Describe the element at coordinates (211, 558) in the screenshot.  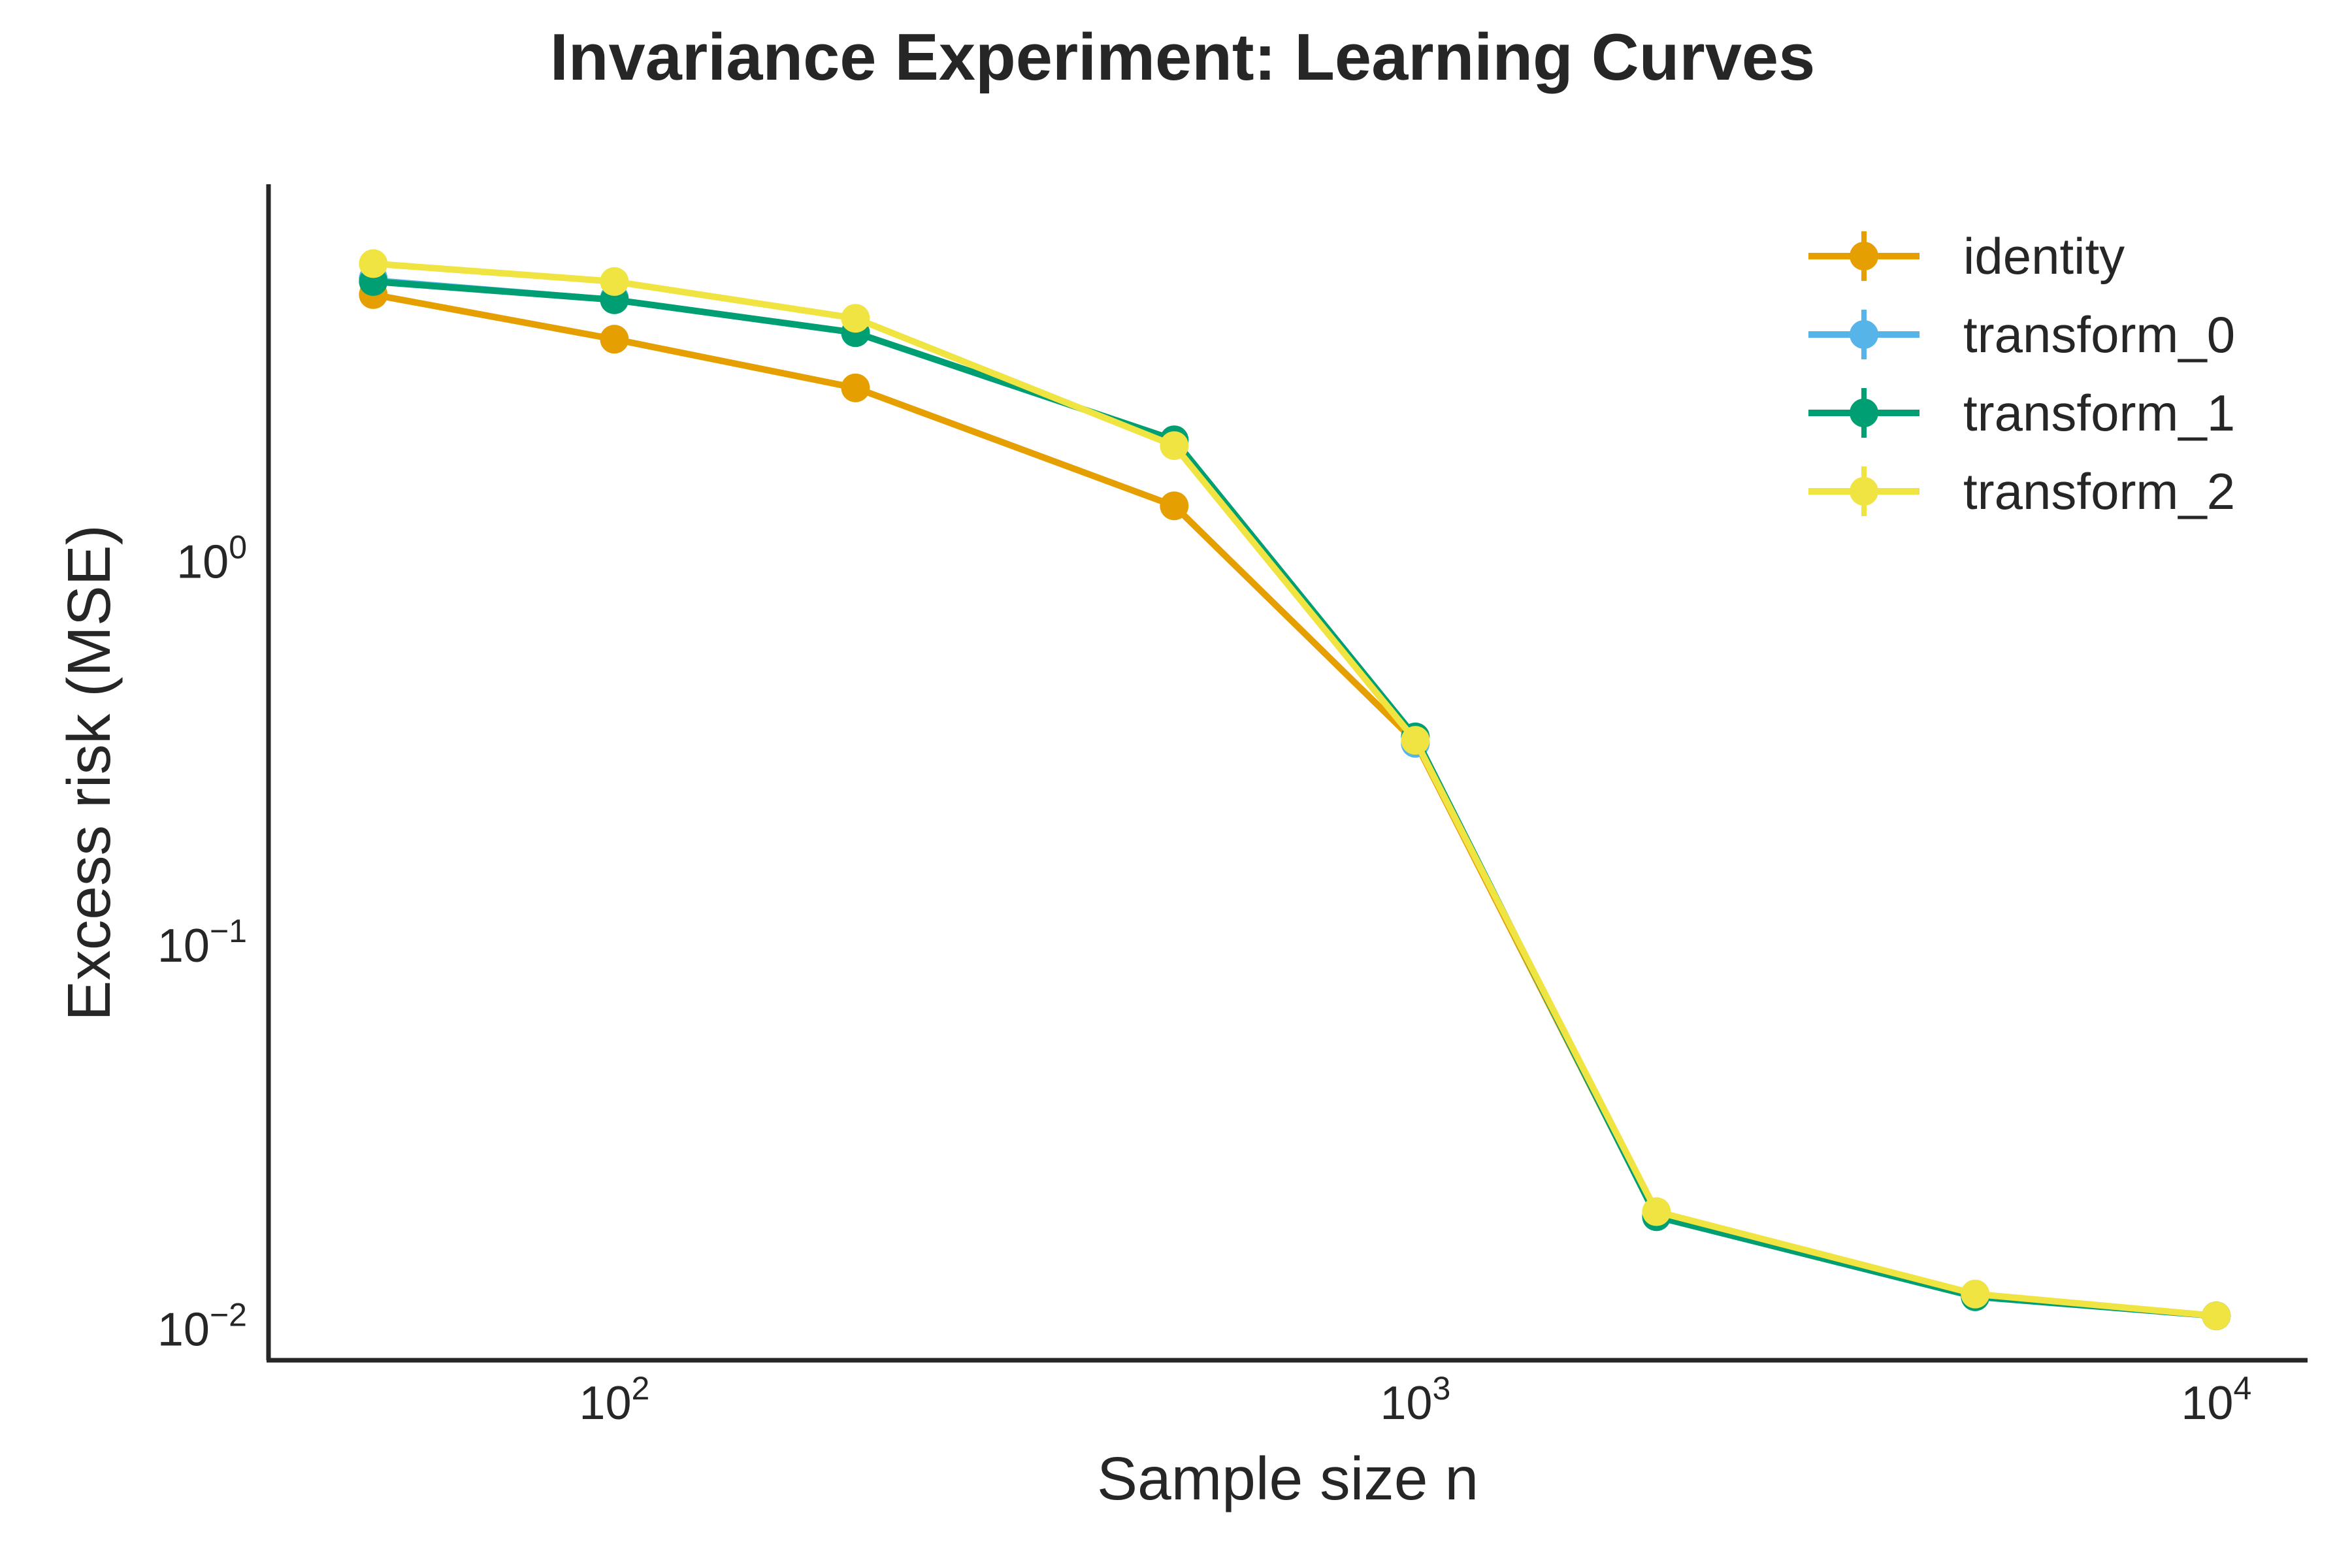
I see `y-tick-label-0: 10⁰` at that location.